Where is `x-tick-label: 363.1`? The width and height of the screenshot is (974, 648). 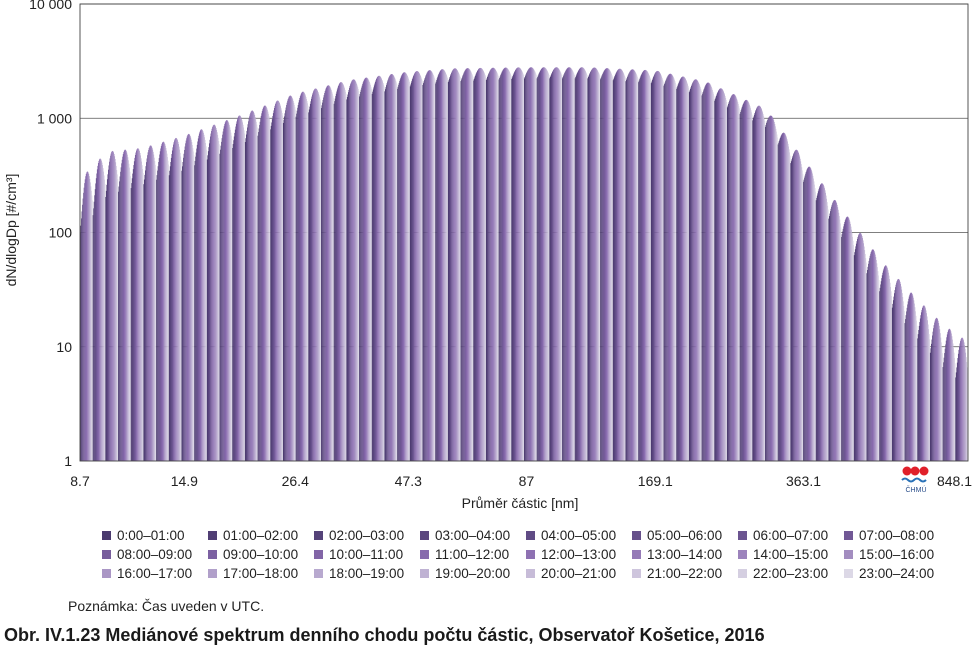 x-tick-label: 363.1 is located at coordinates (803, 481).